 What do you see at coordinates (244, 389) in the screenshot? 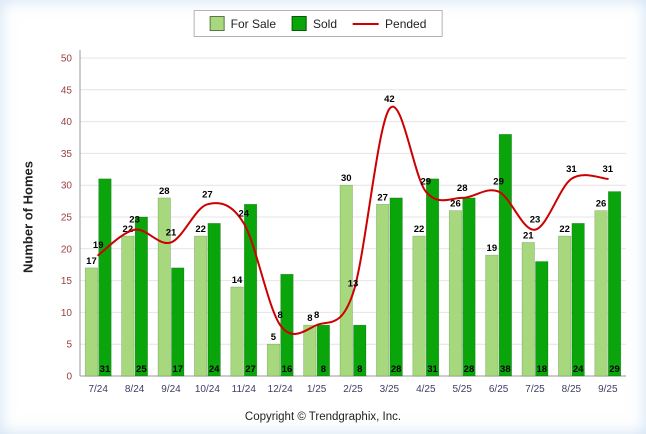
I see `x-tick-label: 11/24` at bounding box center [244, 389].